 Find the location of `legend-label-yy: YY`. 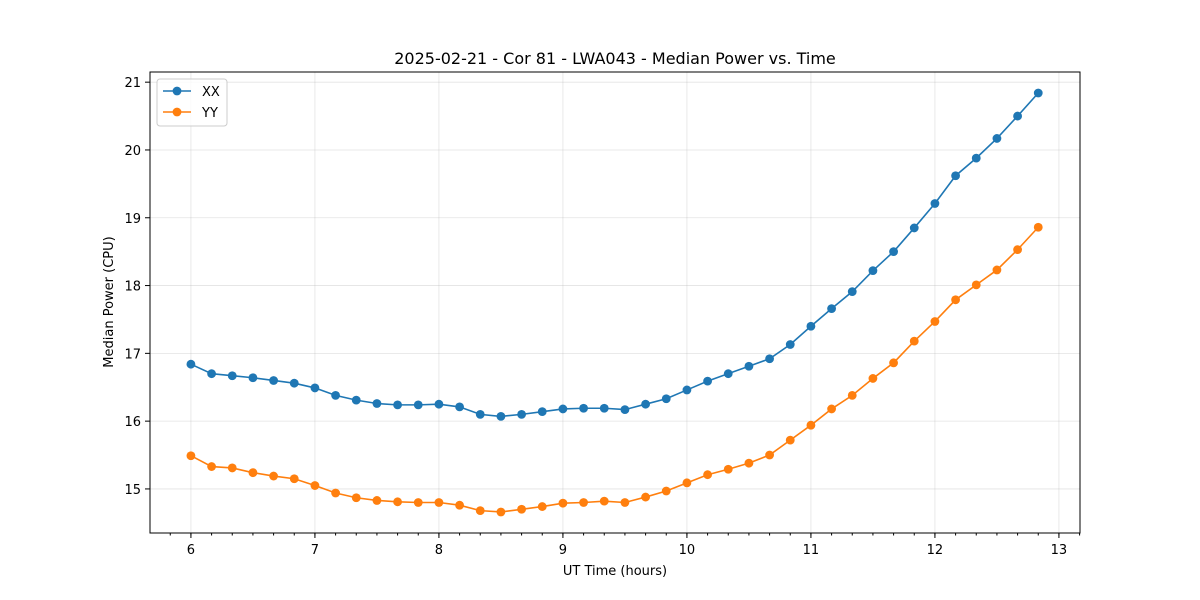

legend-label-yy: YY is located at coordinates (209, 113).